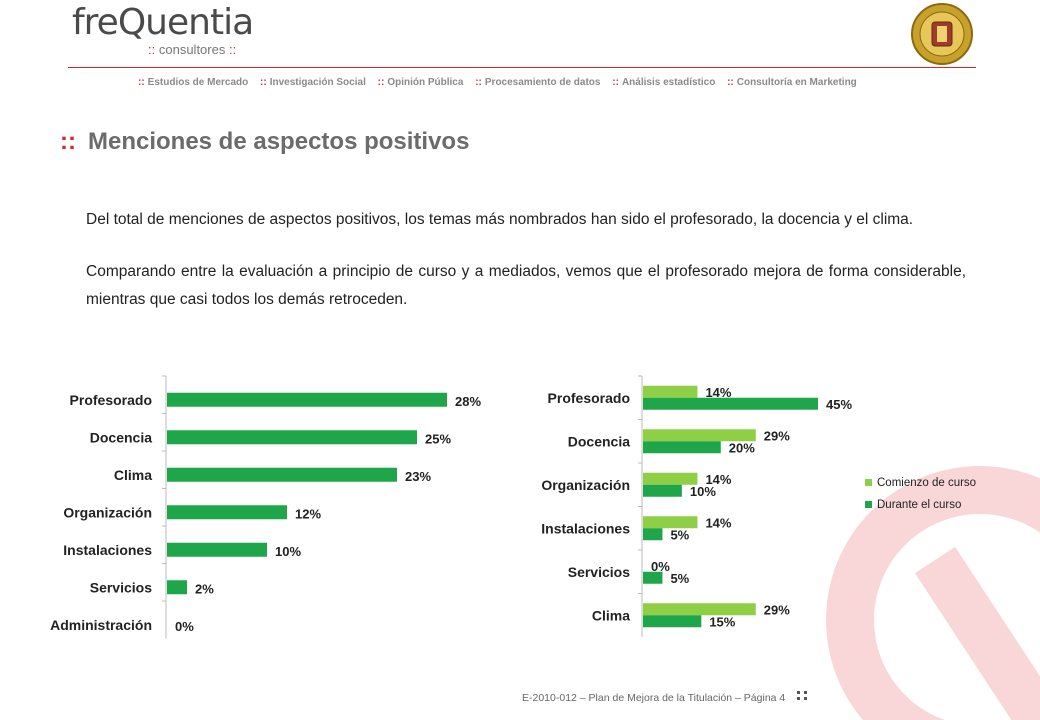 The height and width of the screenshot is (720, 1040). I want to click on dots-icon, so click(802, 695).